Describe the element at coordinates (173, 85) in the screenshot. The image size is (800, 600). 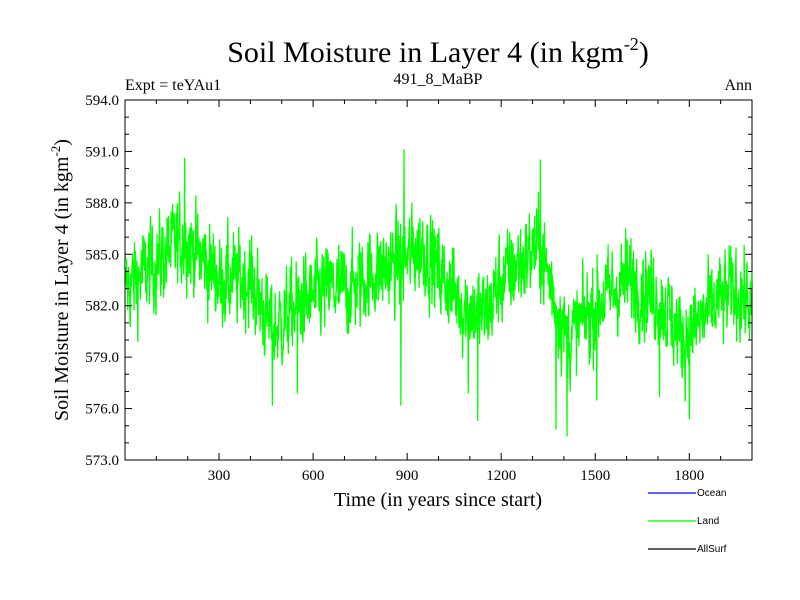
I see `experiment-label: Expt = teYAu1` at that location.